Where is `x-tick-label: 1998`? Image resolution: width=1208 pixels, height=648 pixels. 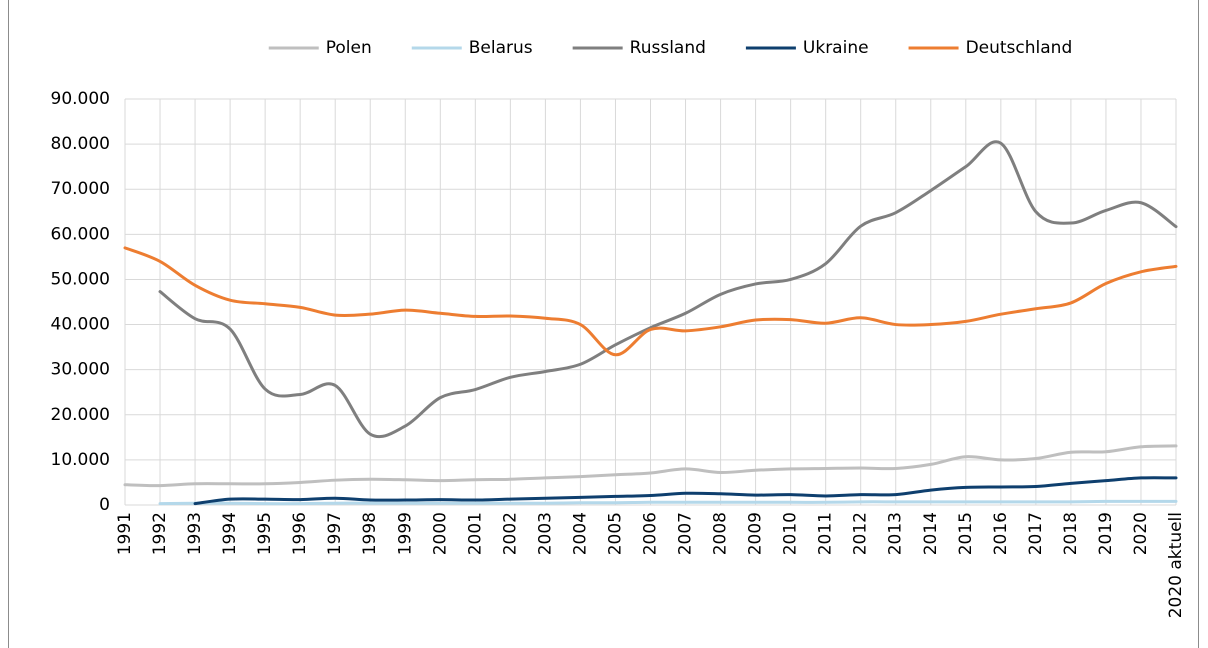 x-tick-label: 1998 is located at coordinates (370, 533).